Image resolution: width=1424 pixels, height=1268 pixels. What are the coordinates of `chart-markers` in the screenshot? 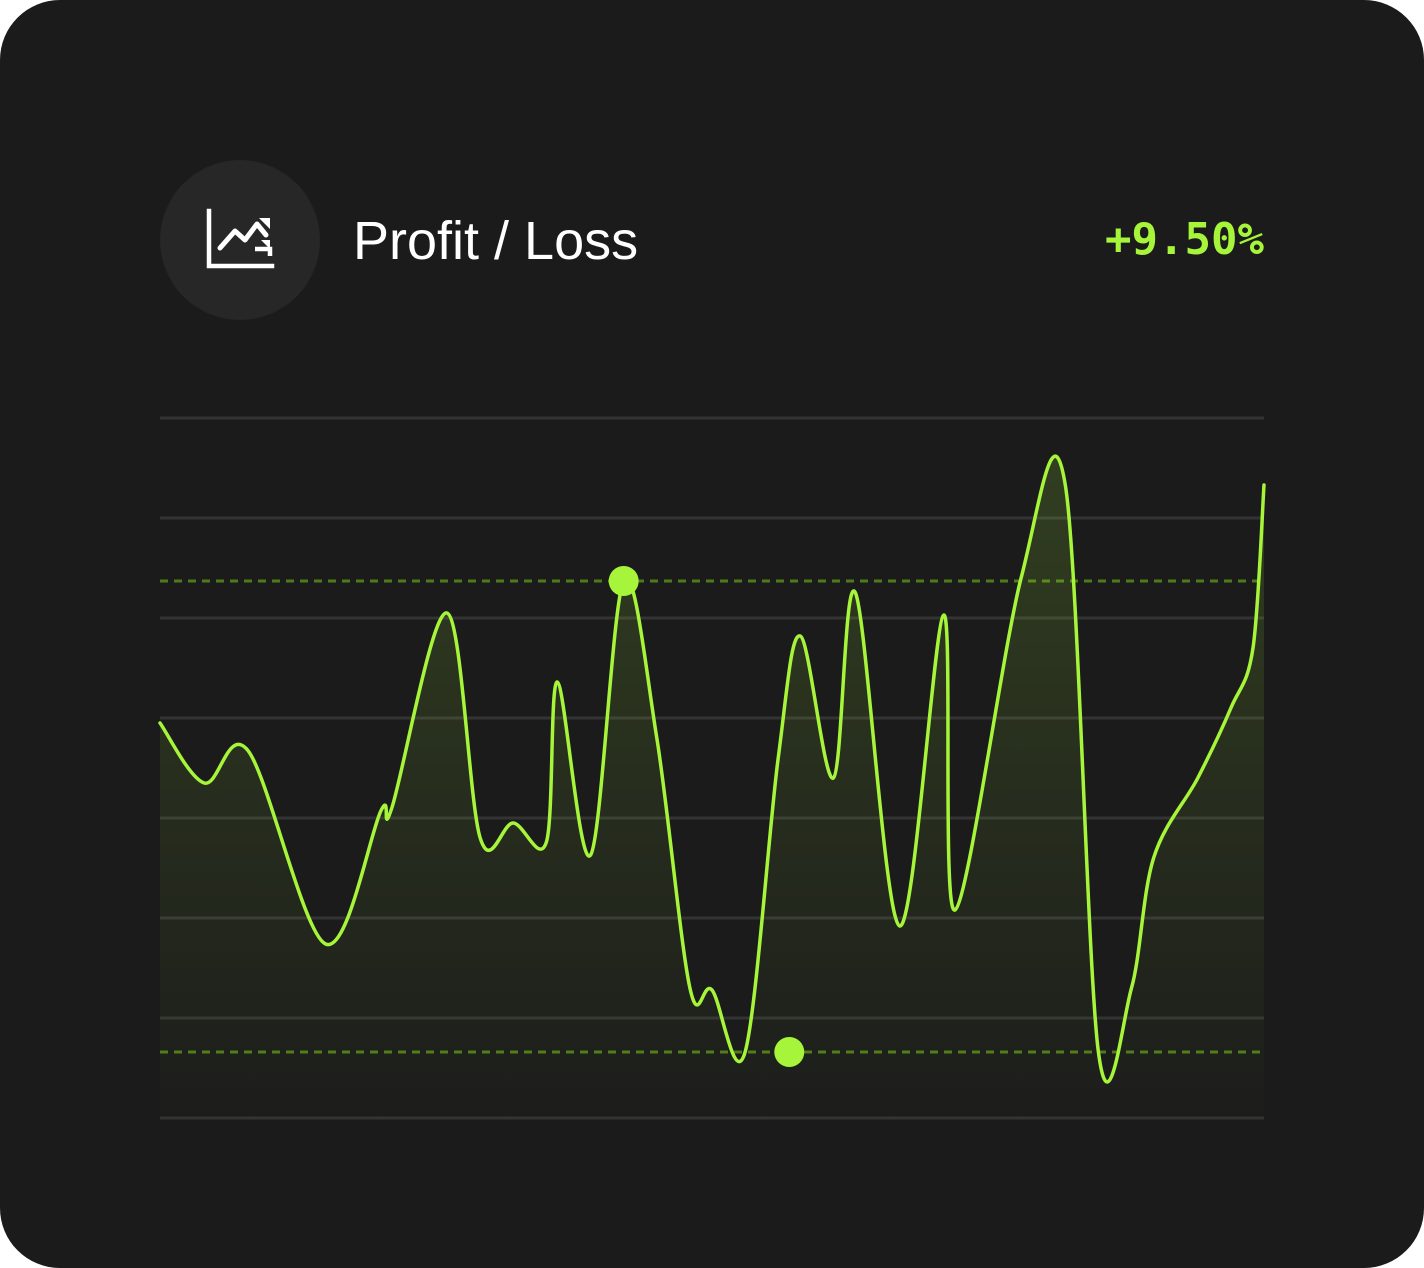 It's located at (706, 816).